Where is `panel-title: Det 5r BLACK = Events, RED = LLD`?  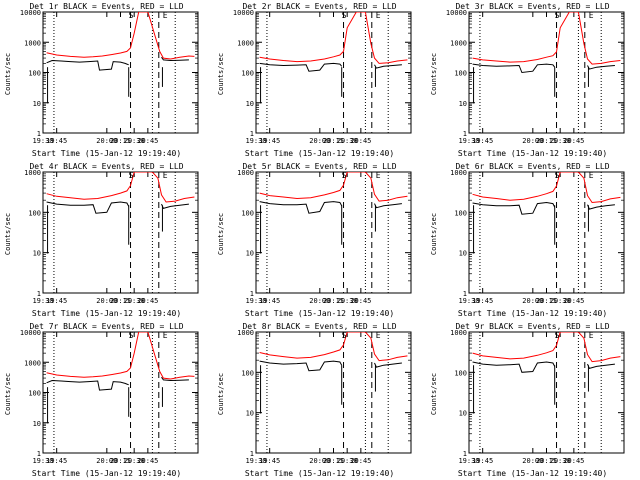 panel-title: Det 5r BLACK = Events, RED = LLD is located at coordinates (319, 166).